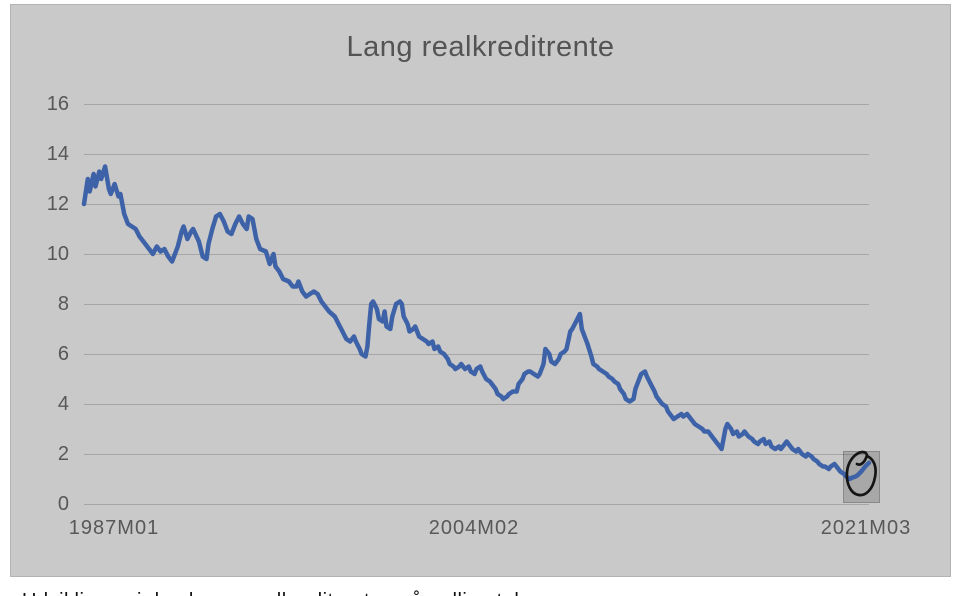 The height and width of the screenshot is (596, 960). What do you see at coordinates (57, 204) in the screenshot?
I see `y-tick-label: 12` at bounding box center [57, 204].